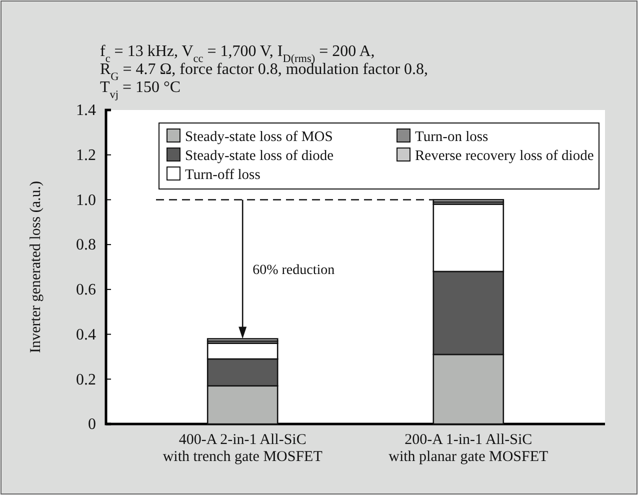 This screenshot has width=638, height=495. I want to click on y-tick-label: 0.2, so click(86, 379).